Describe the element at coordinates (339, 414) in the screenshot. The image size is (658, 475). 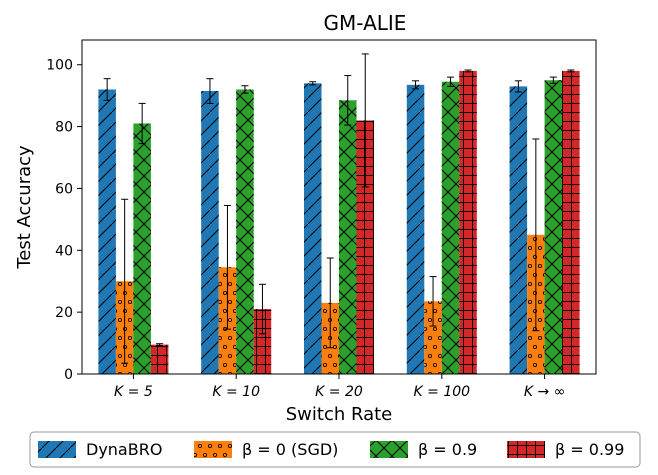
I see `x-axis-label: Switch Rate` at that location.